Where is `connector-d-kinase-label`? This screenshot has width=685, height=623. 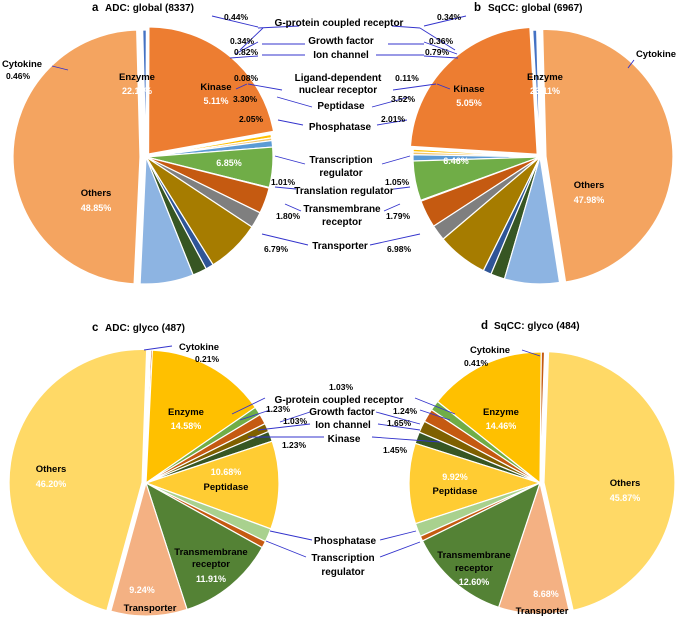
connector-d-kinase-label is located at coordinates (406, 439).